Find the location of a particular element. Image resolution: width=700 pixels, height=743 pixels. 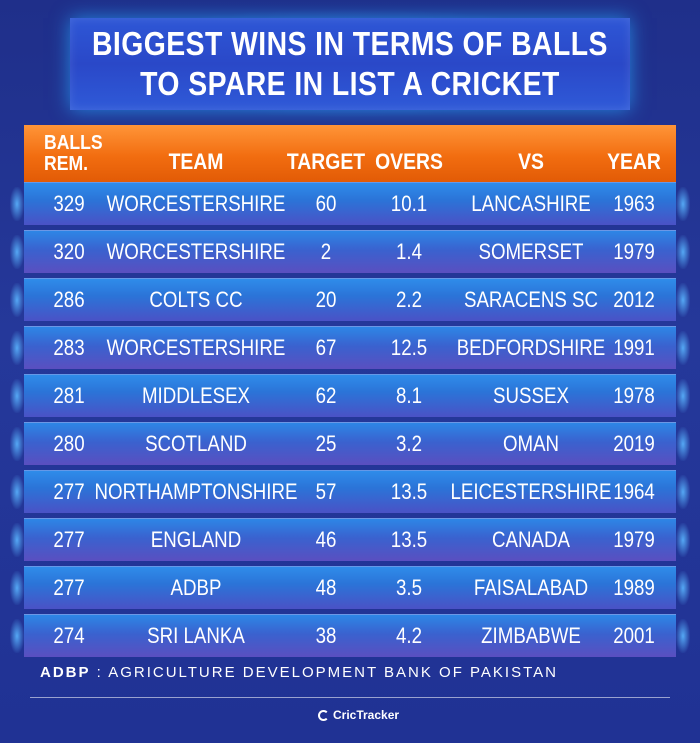

table-row: 277 ADBP 48 3.5 FAISALABAD 1989 is located at coordinates (350, 587).